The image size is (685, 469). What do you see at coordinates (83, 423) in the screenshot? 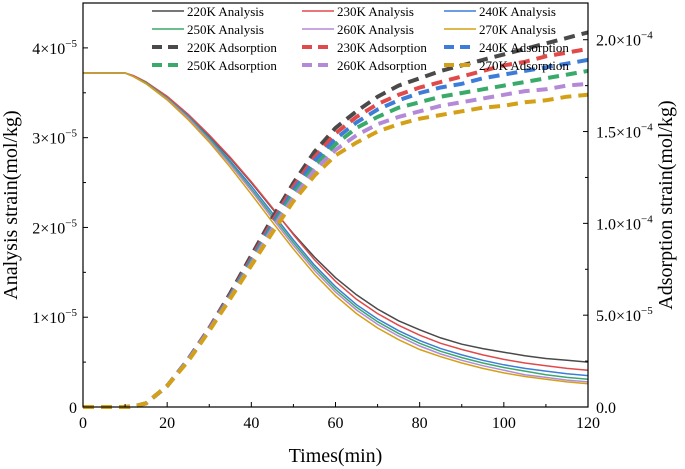
I see `x-tick-label: 0` at bounding box center [83, 423].